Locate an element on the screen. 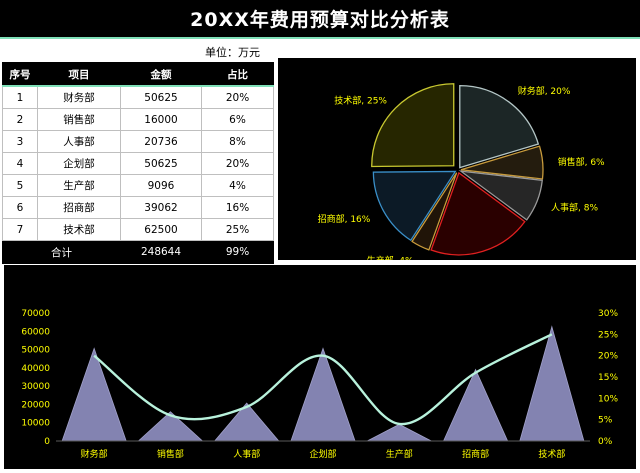  x-tick-label: 人事部 is located at coordinates (246, 454).